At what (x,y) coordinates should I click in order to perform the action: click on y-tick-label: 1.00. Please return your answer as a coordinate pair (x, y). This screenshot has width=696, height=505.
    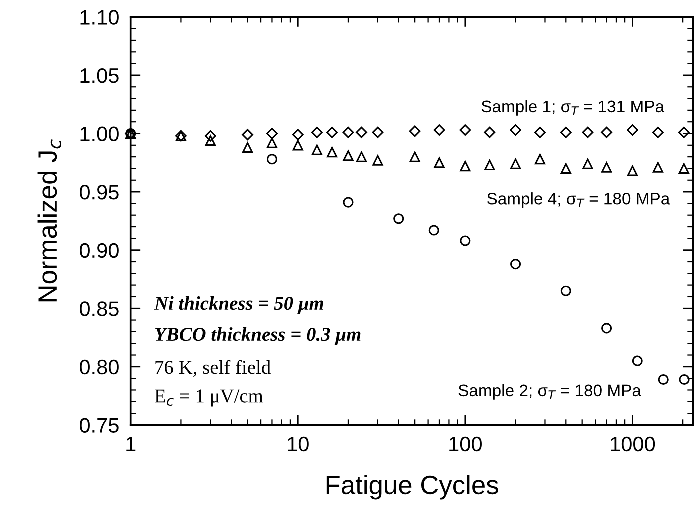
    Looking at the image, I should click on (99, 134).